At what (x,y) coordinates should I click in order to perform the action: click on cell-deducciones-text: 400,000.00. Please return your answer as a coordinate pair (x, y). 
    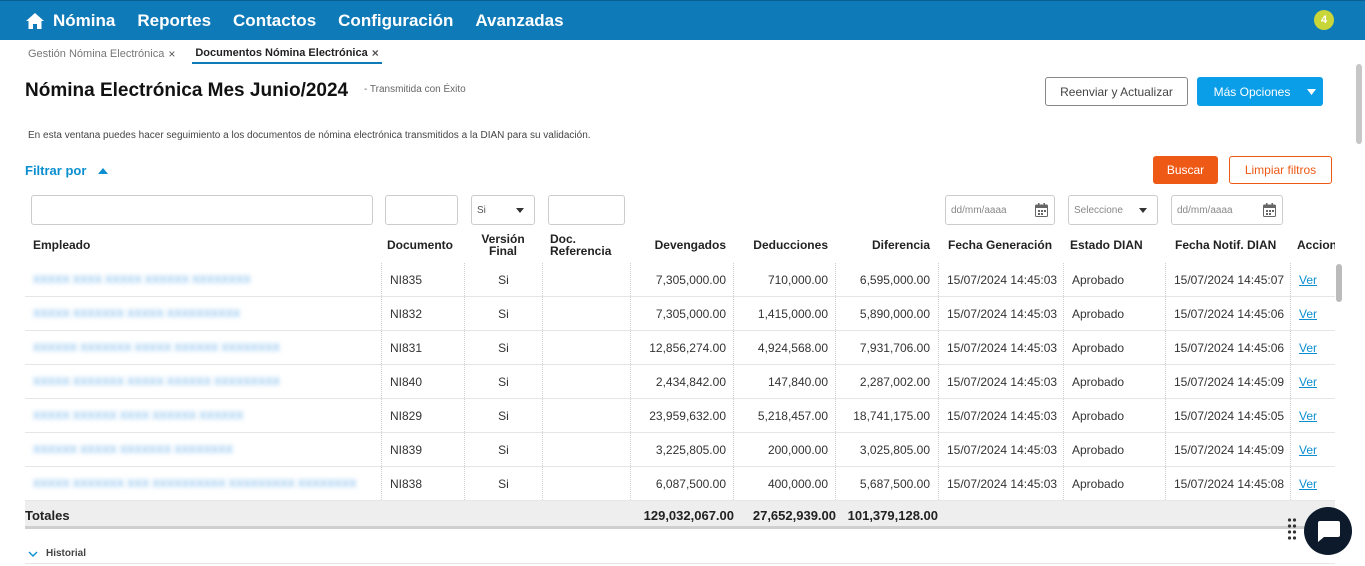
    Looking at the image, I should click on (797, 483).